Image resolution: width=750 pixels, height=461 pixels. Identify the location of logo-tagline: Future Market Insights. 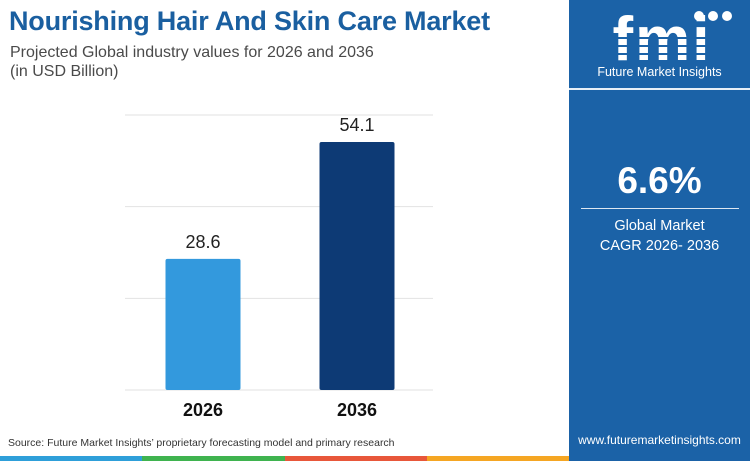
(659, 72).